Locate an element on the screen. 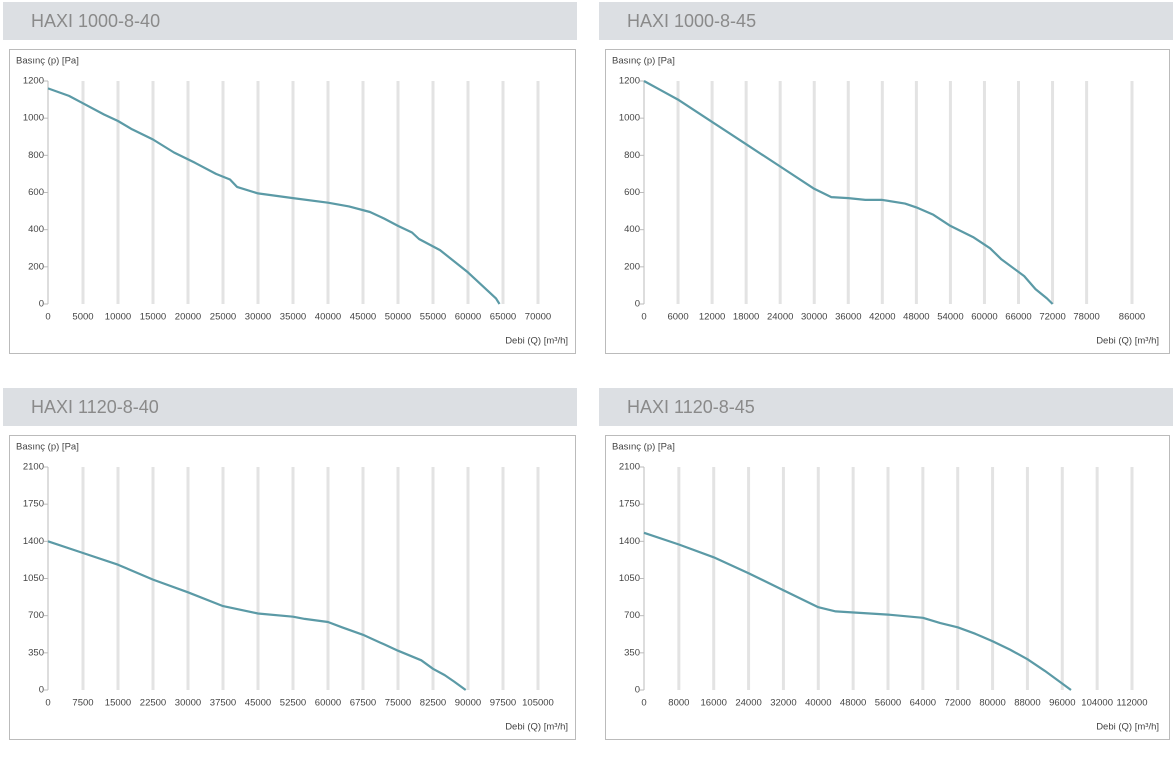 This screenshot has height=759, width=1176. x-tick-label: 7500 is located at coordinates (82, 703).